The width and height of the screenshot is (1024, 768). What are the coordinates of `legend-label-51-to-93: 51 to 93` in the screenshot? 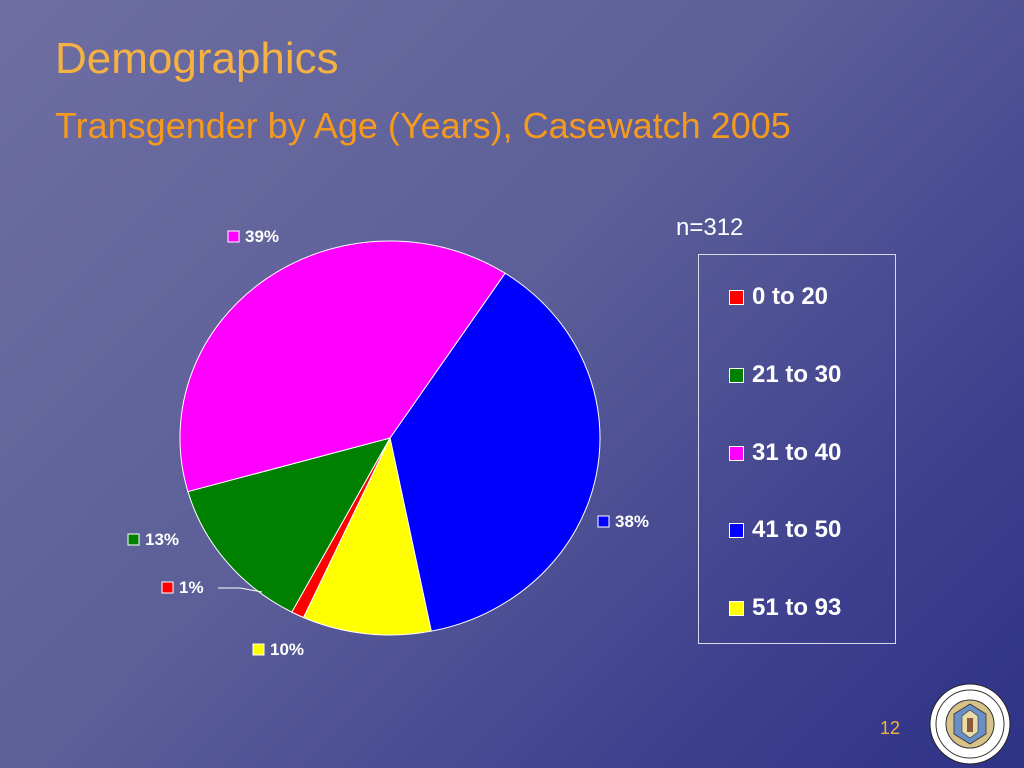 It's located at (797, 607).